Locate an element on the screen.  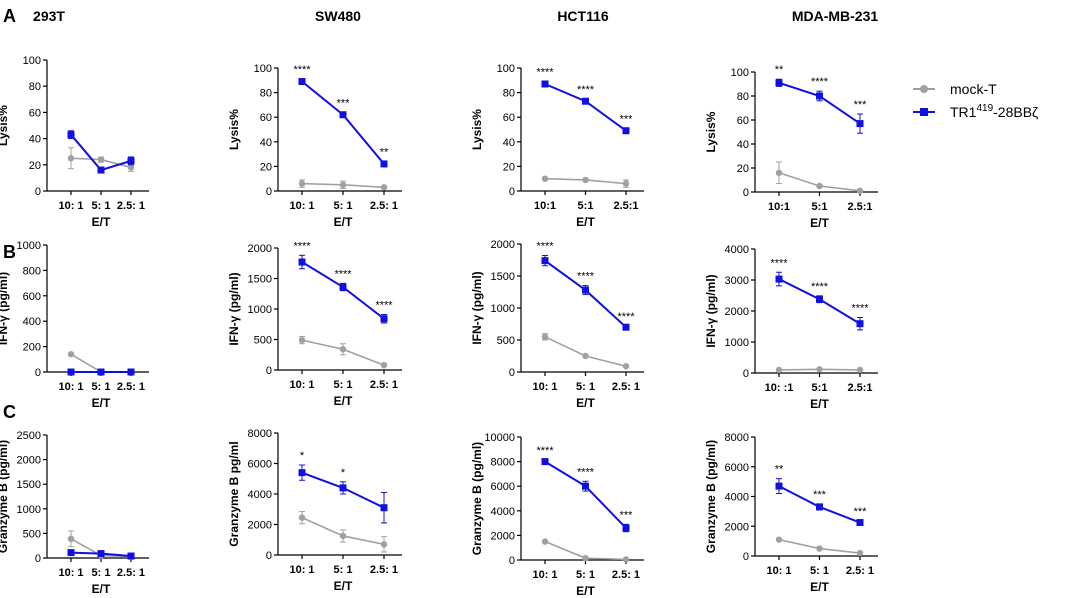
y-tick-label: 40 is located at coordinates (743, 145).